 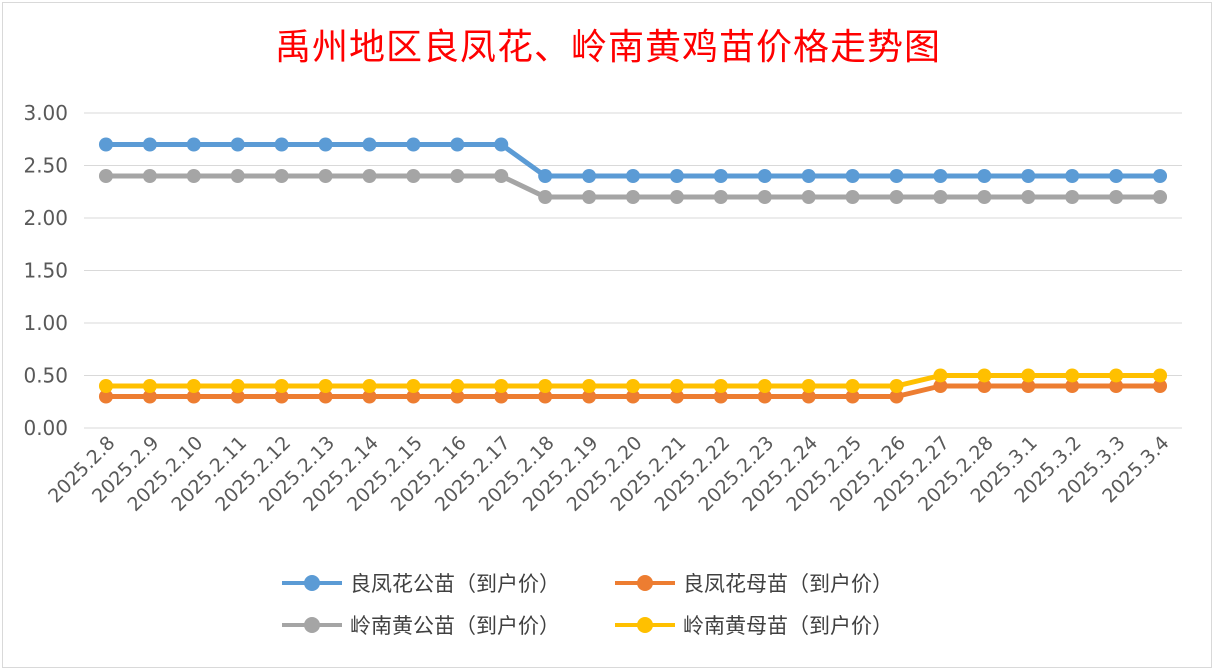 I want to click on legend-label: 良凤花母苗（到户价）, so click(x=788, y=584).